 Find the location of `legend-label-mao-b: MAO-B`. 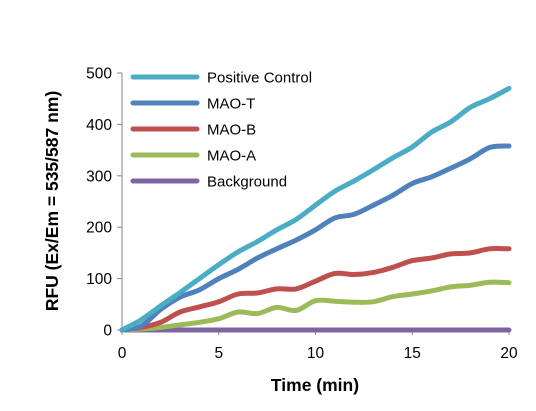

legend-label-mao-b: MAO-B is located at coordinates (231, 130).